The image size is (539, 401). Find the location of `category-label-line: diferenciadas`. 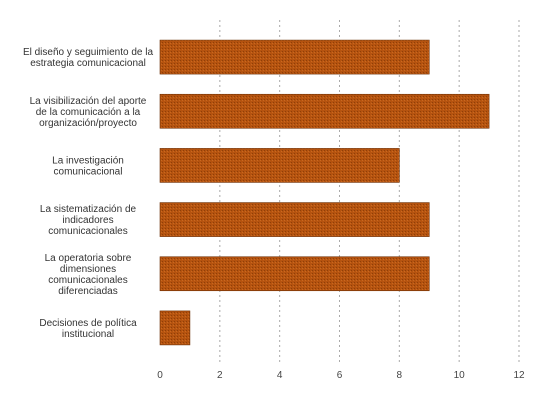

category-label-line: diferenciadas is located at coordinates (87, 291).